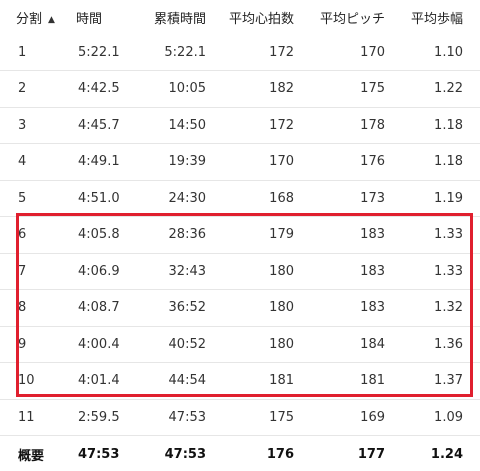  Describe the element at coordinates (433, 381) in the screenshot. I see `cell-avg-stride: 1.37` at that location.